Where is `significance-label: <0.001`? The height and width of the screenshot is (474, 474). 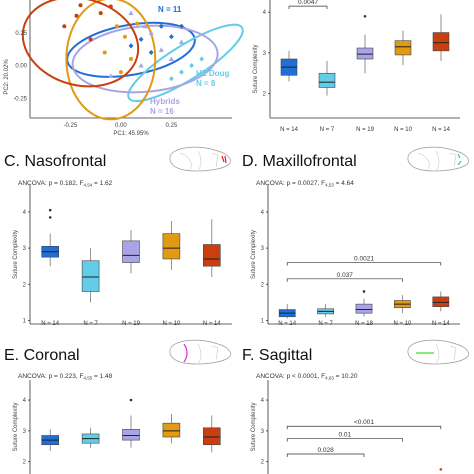 significance-label: <0.001 is located at coordinates (364, 422).